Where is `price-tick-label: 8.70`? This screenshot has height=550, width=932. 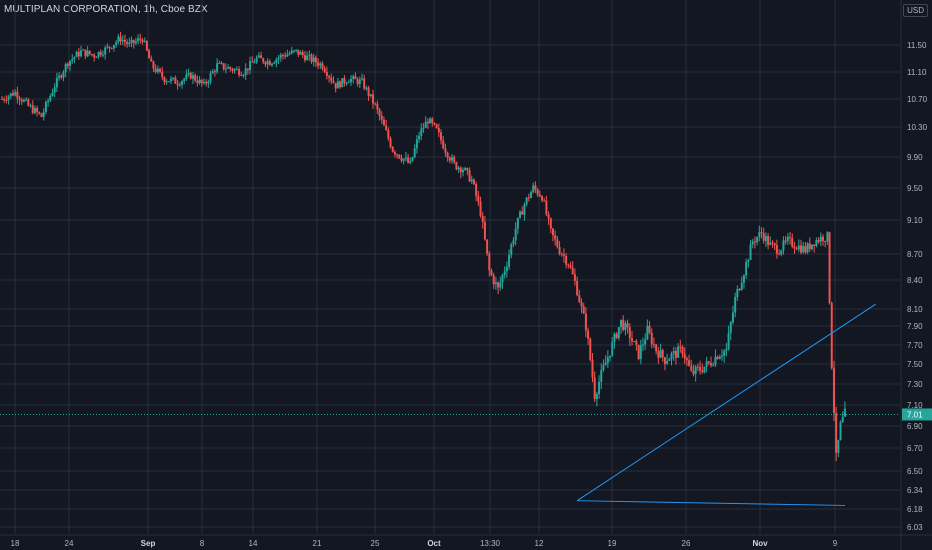 price-tick-label: 8.70 is located at coordinates (915, 254).